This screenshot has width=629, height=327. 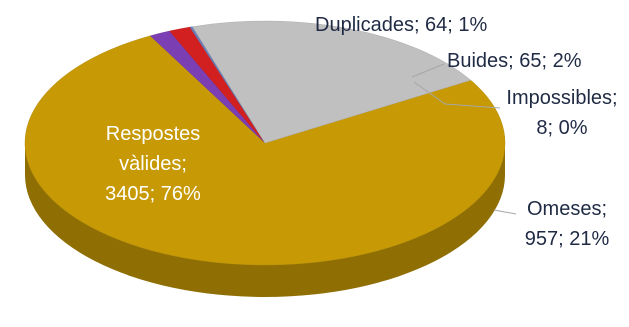 What do you see at coordinates (428, 70) in the screenshot?
I see `leader-line-buides` at bounding box center [428, 70].